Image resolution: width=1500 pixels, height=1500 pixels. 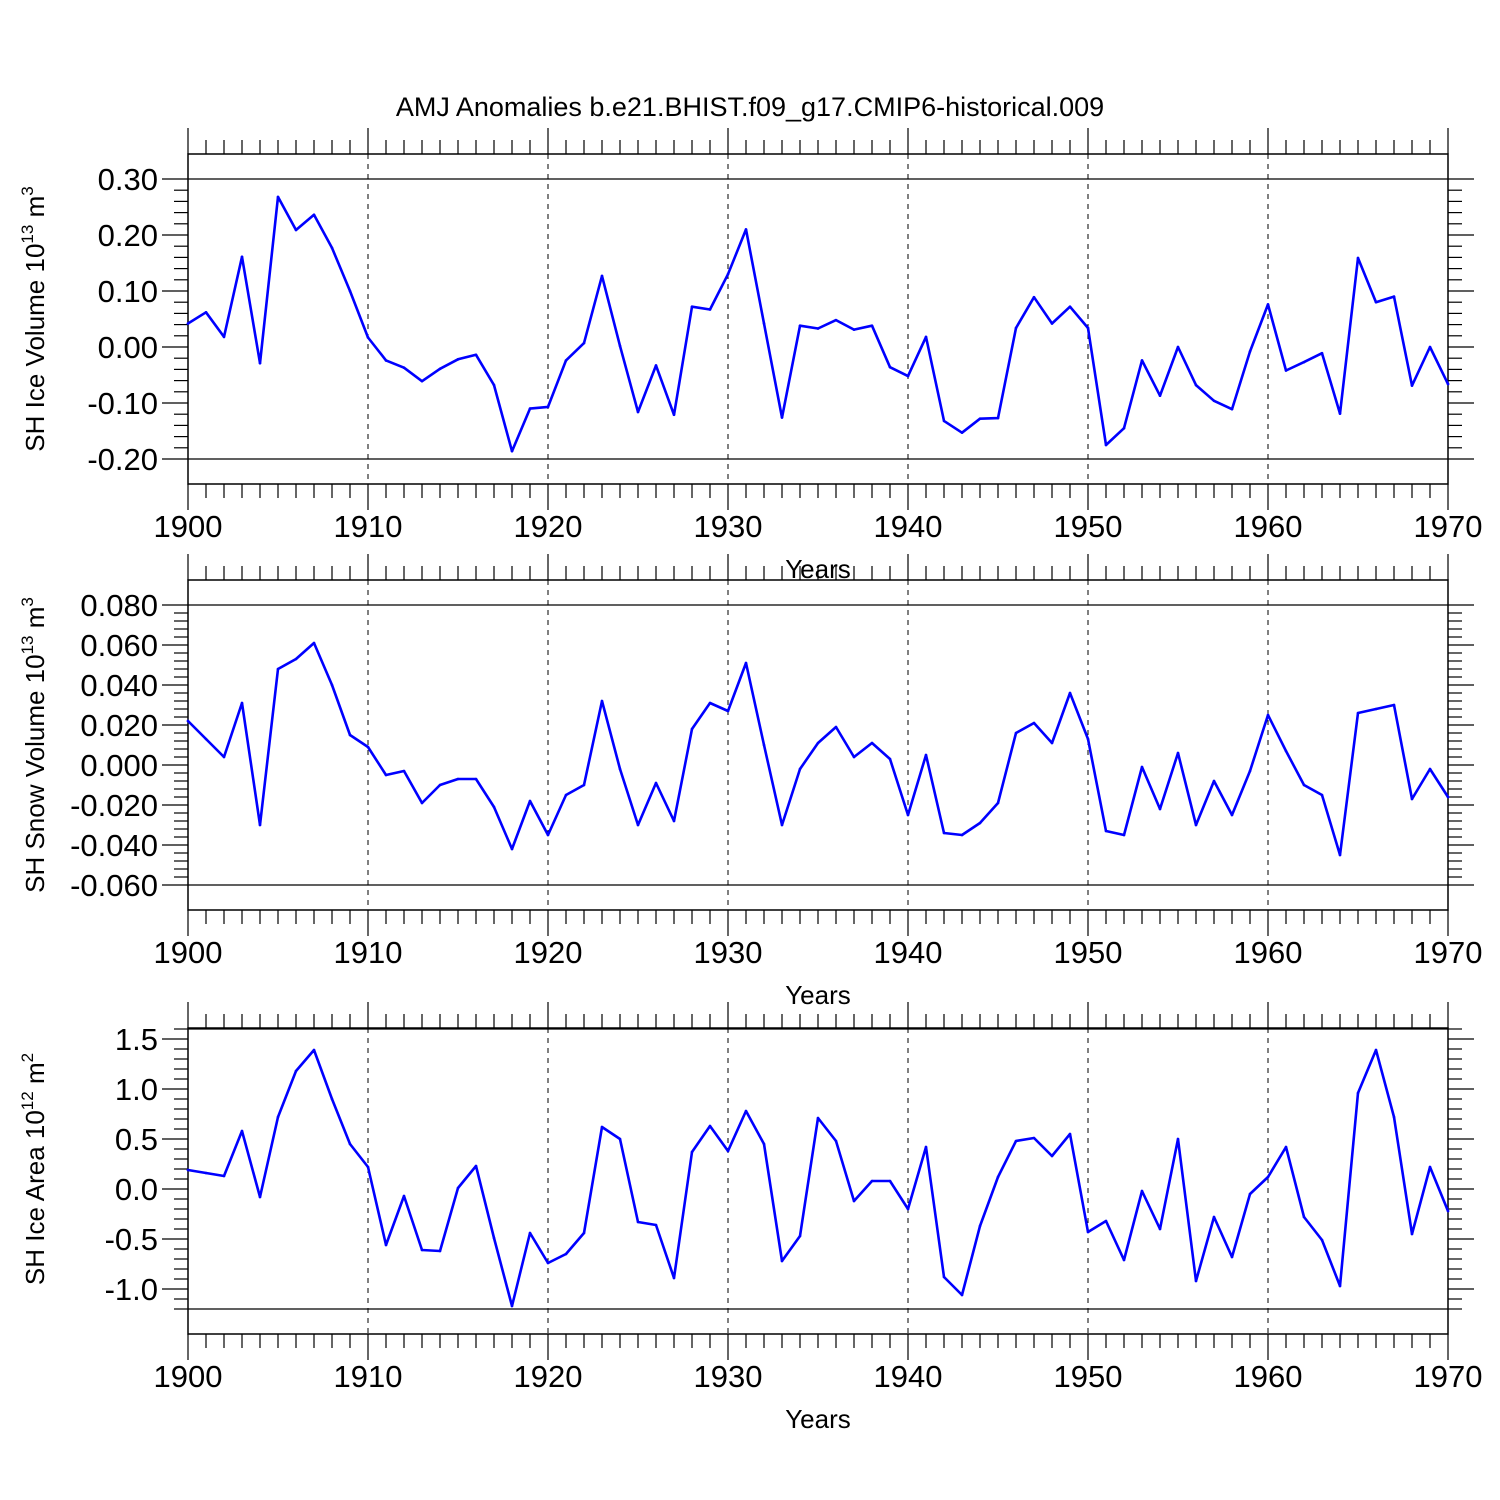 I want to click on y-tick-label: -0.040, so click(x=114, y=845).